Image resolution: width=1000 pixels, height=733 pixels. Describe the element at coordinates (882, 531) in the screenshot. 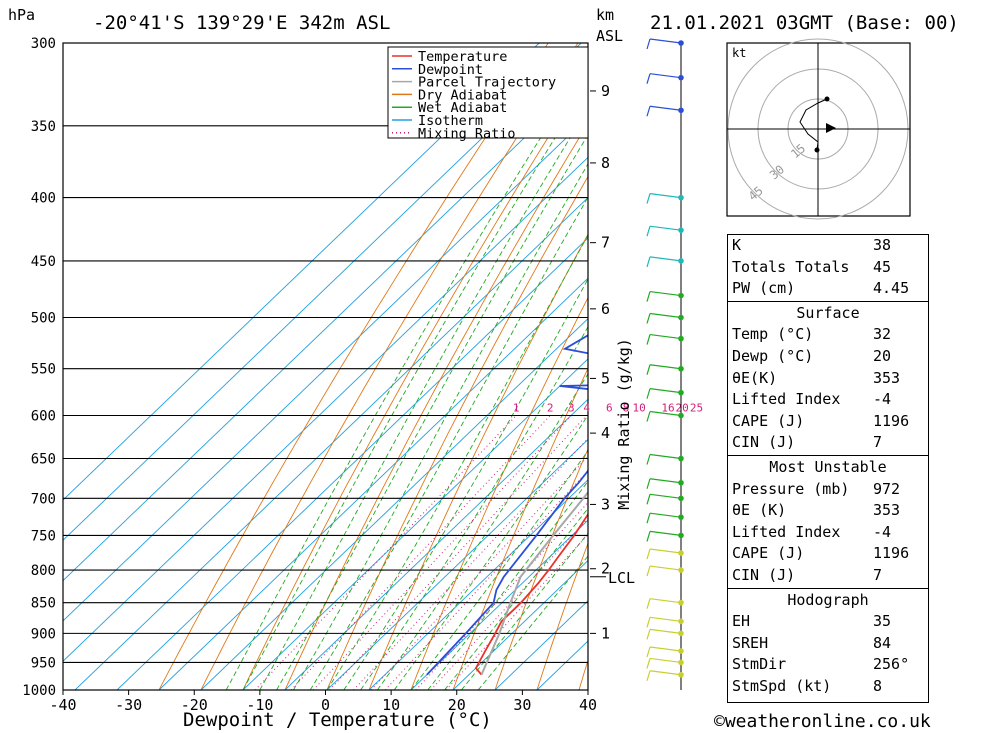

I see `index-value: -4` at that location.